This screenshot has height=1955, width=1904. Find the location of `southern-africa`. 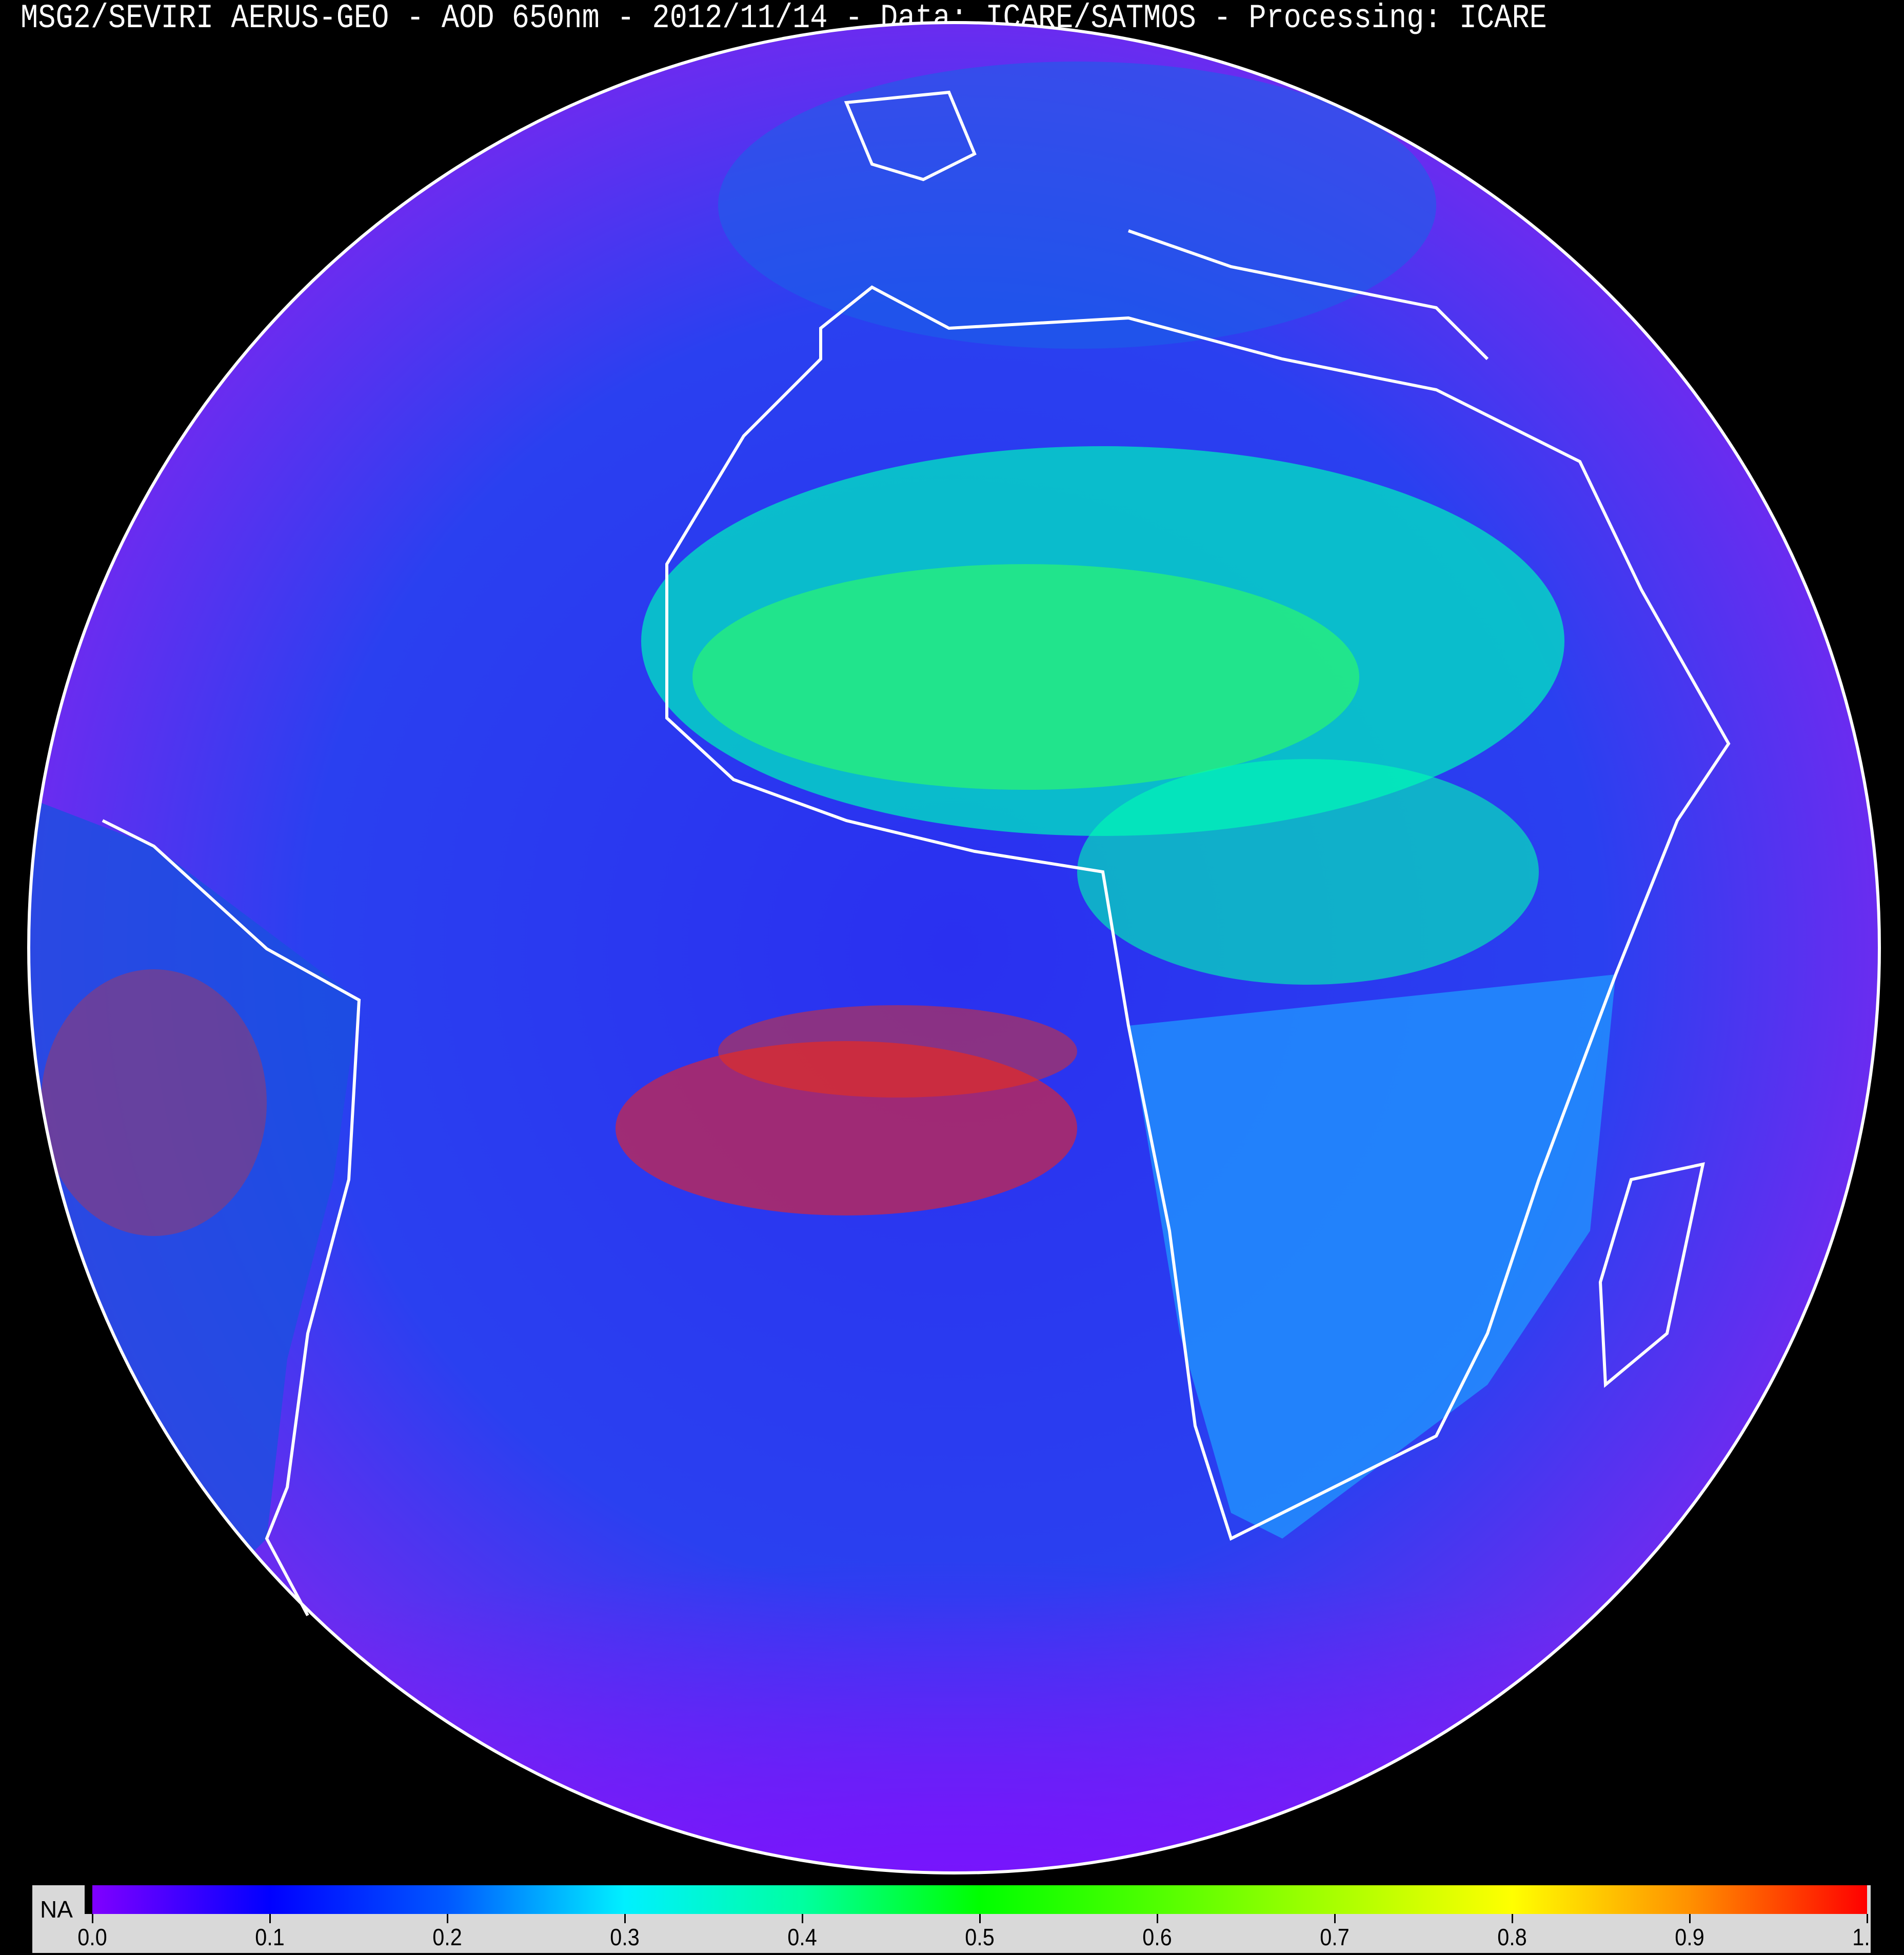

southern-africa is located at coordinates (1372, 1256).